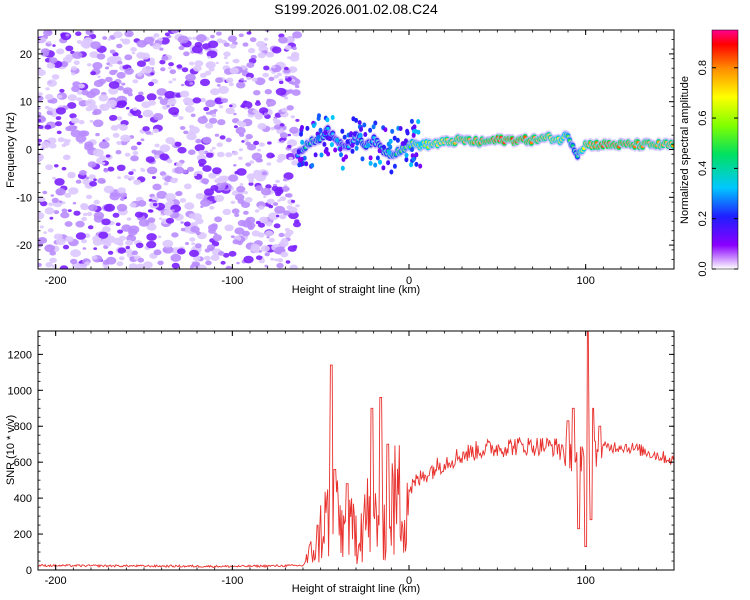 The image size is (750, 600). What do you see at coordinates (685, 150) in the screenshot?
I see `colorbar-label: Normalized spectral amplitude` at bounding box center [685, 150].